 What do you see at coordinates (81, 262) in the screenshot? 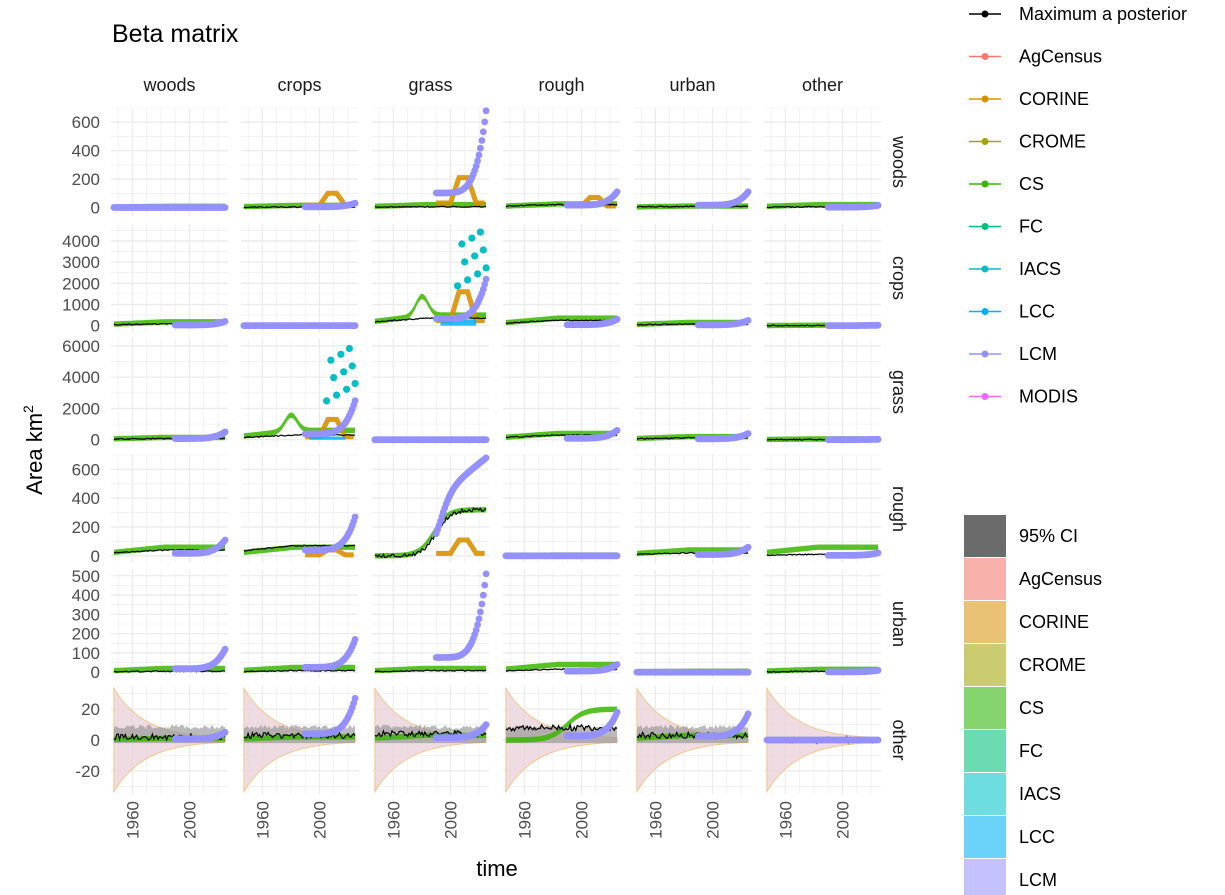
I see `y-tick-label: 3000` at bounding box center [81, 262].